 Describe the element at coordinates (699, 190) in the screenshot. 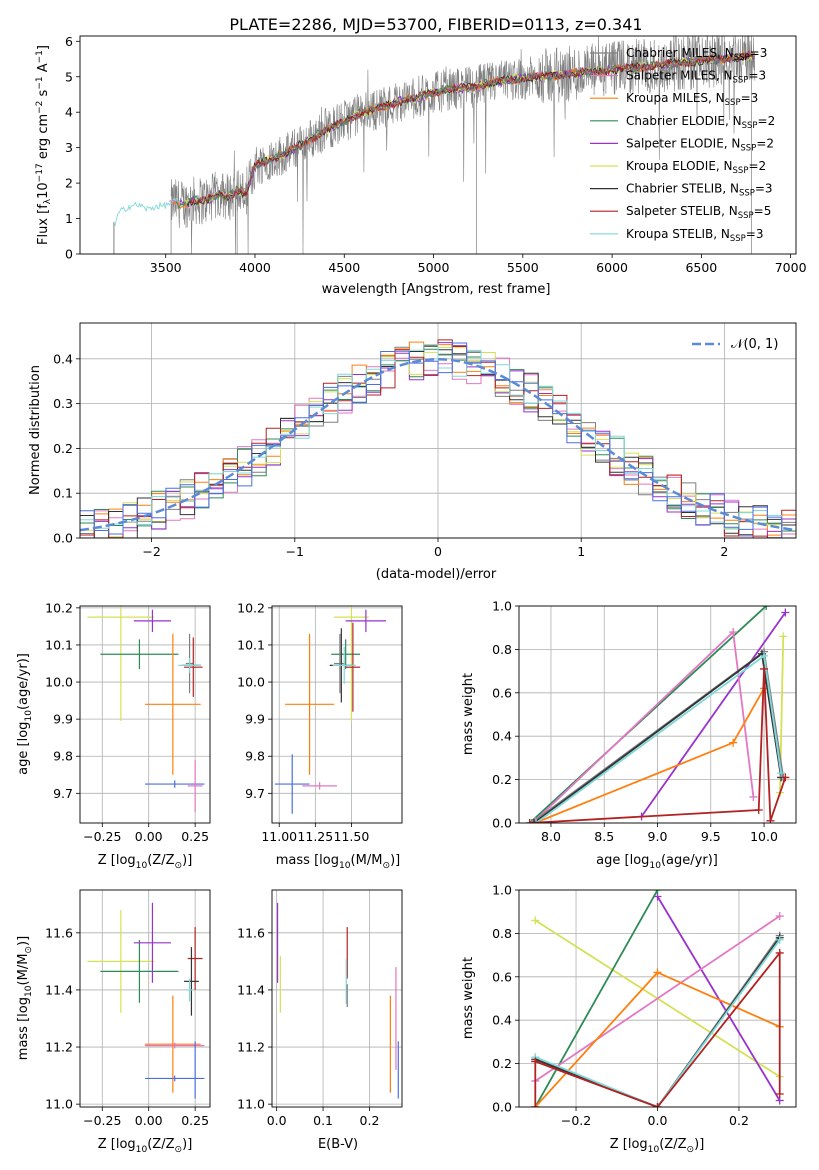

I see `legend-entry: Chabrier STELIB, NSSP=3` at that location.